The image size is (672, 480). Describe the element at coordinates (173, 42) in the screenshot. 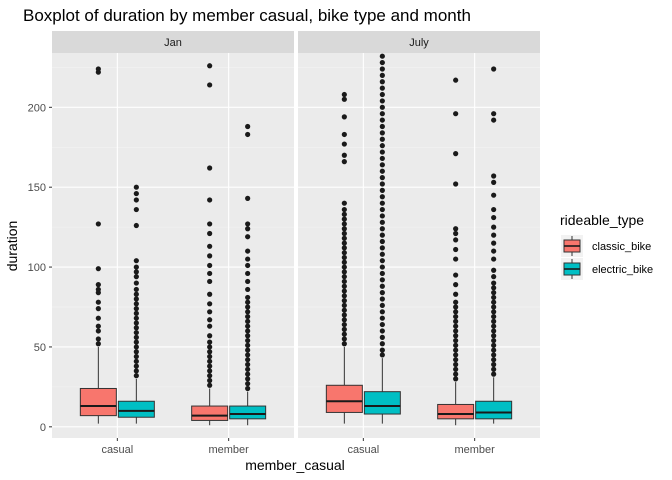

I see `facet-strip` at that location.